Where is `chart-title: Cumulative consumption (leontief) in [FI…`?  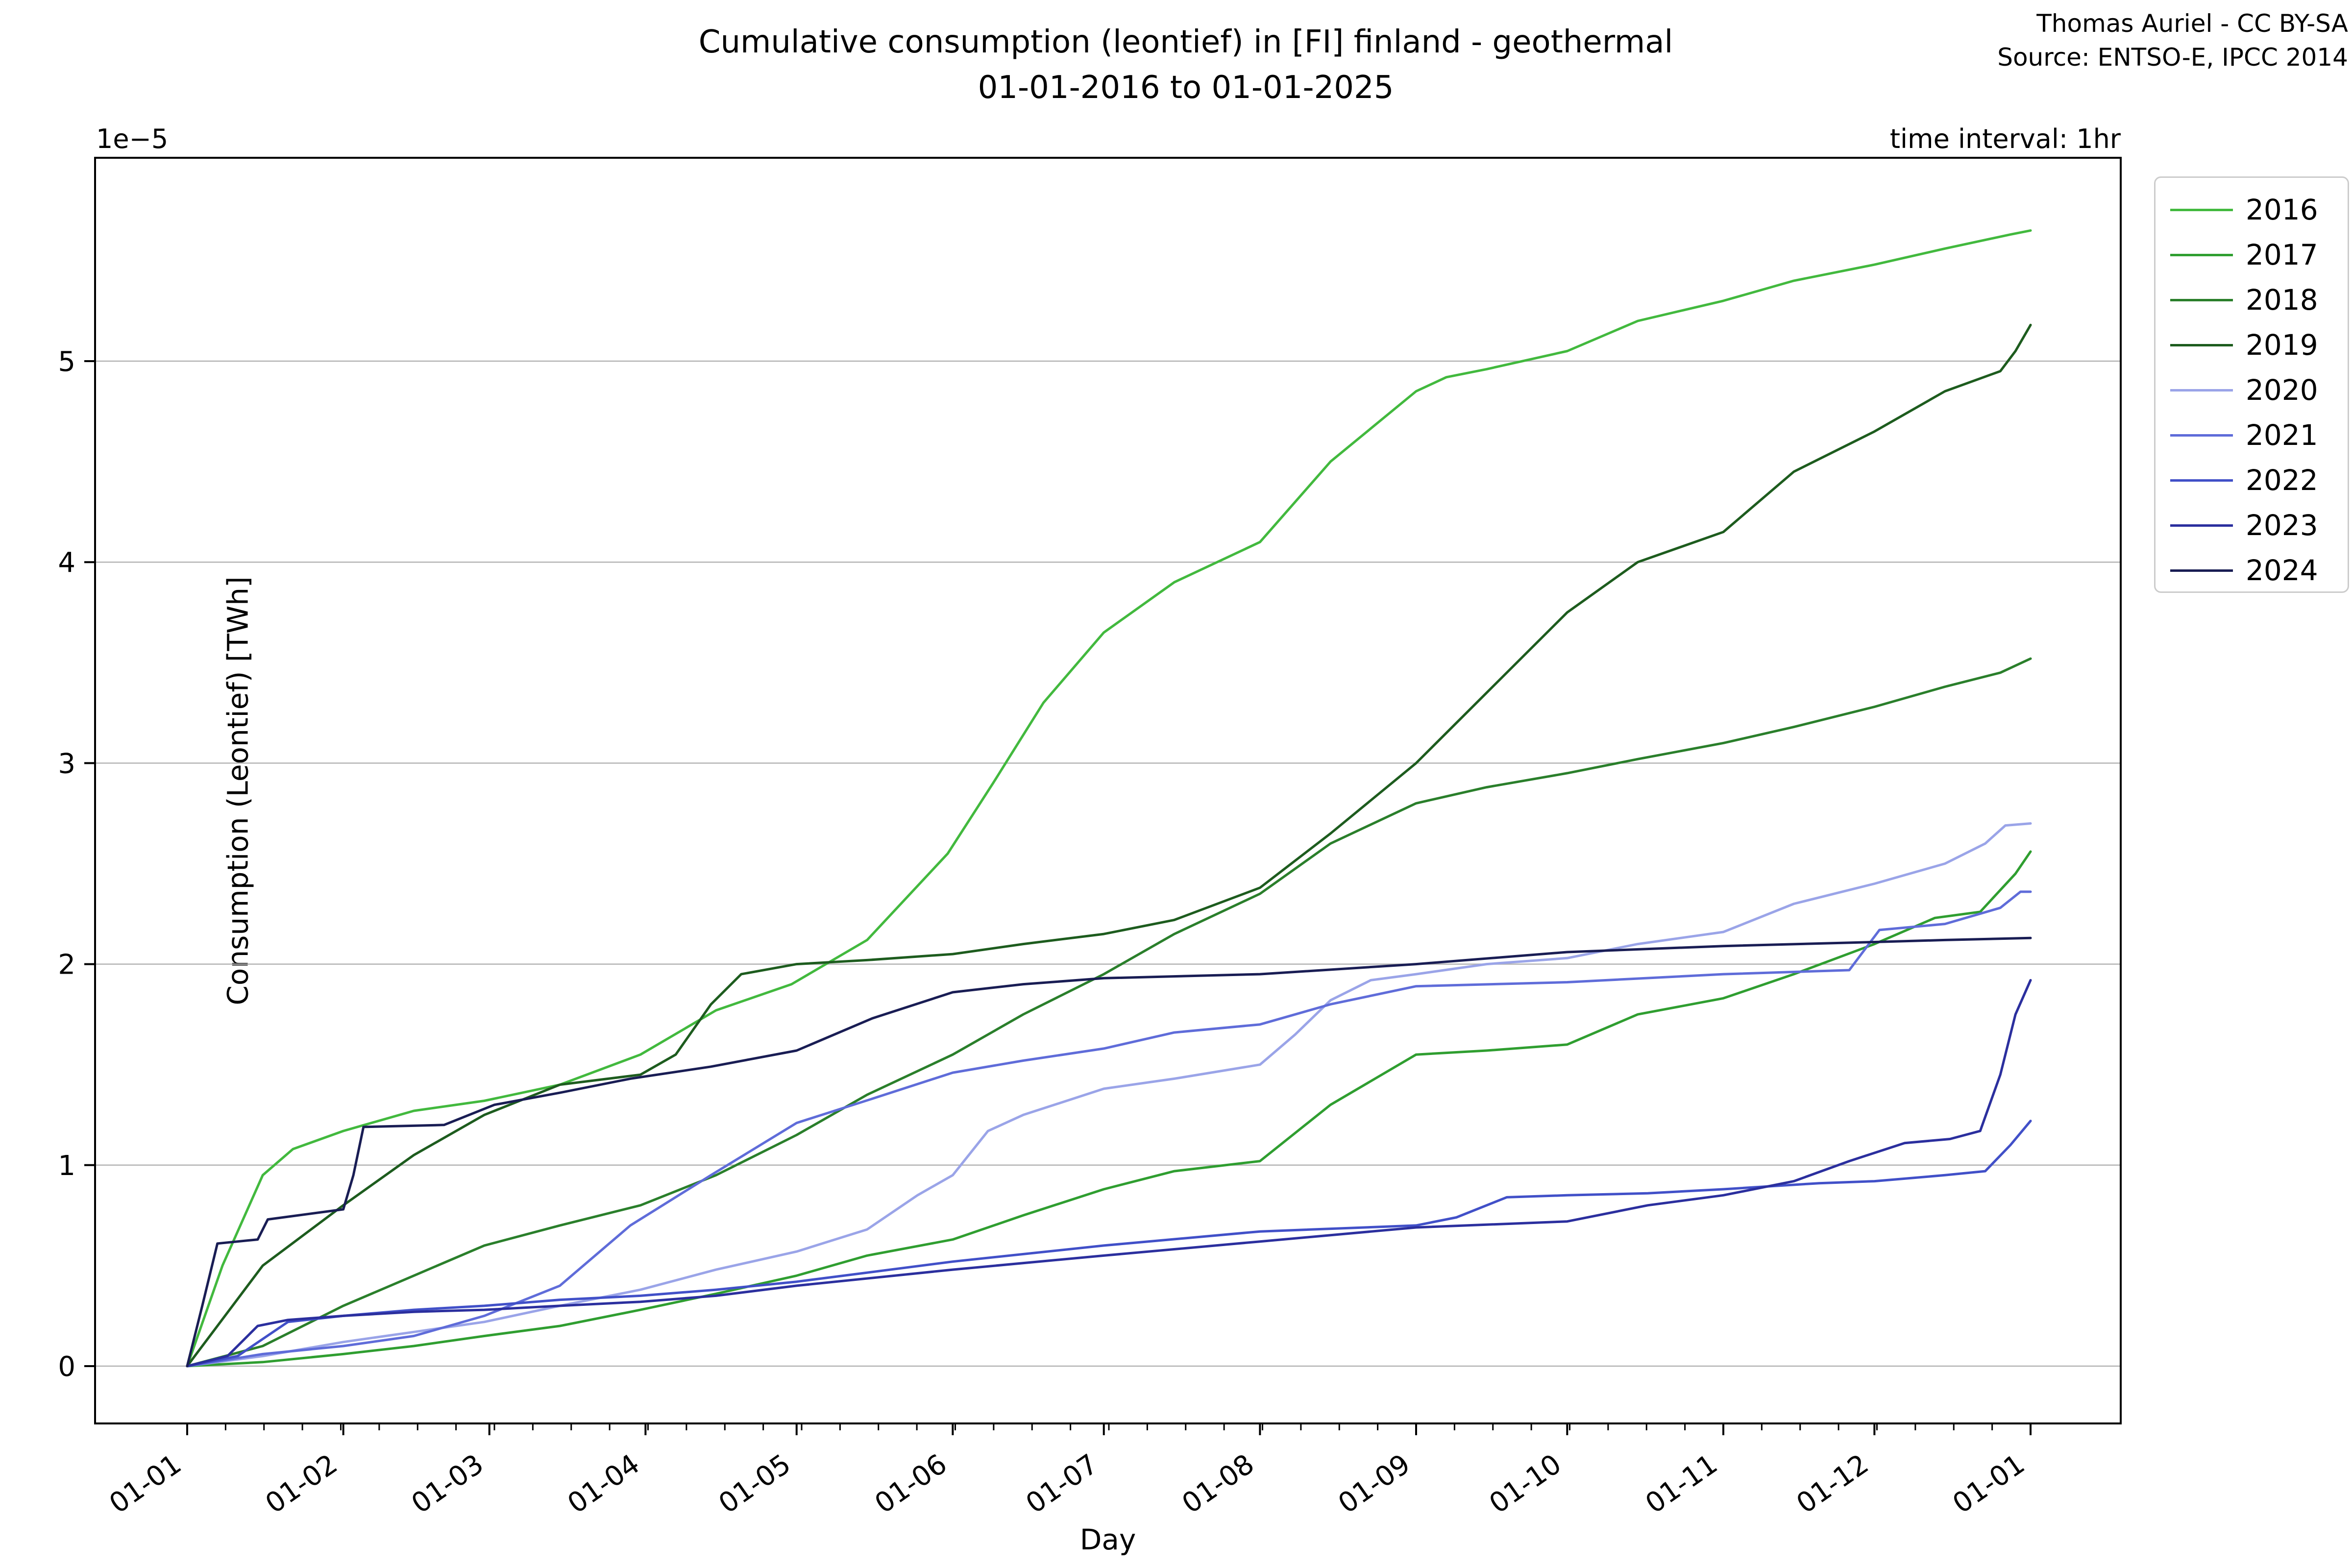 chart-title: Cumulative consumption (leontief) in [FI… is located at coordinates (1186, 65).